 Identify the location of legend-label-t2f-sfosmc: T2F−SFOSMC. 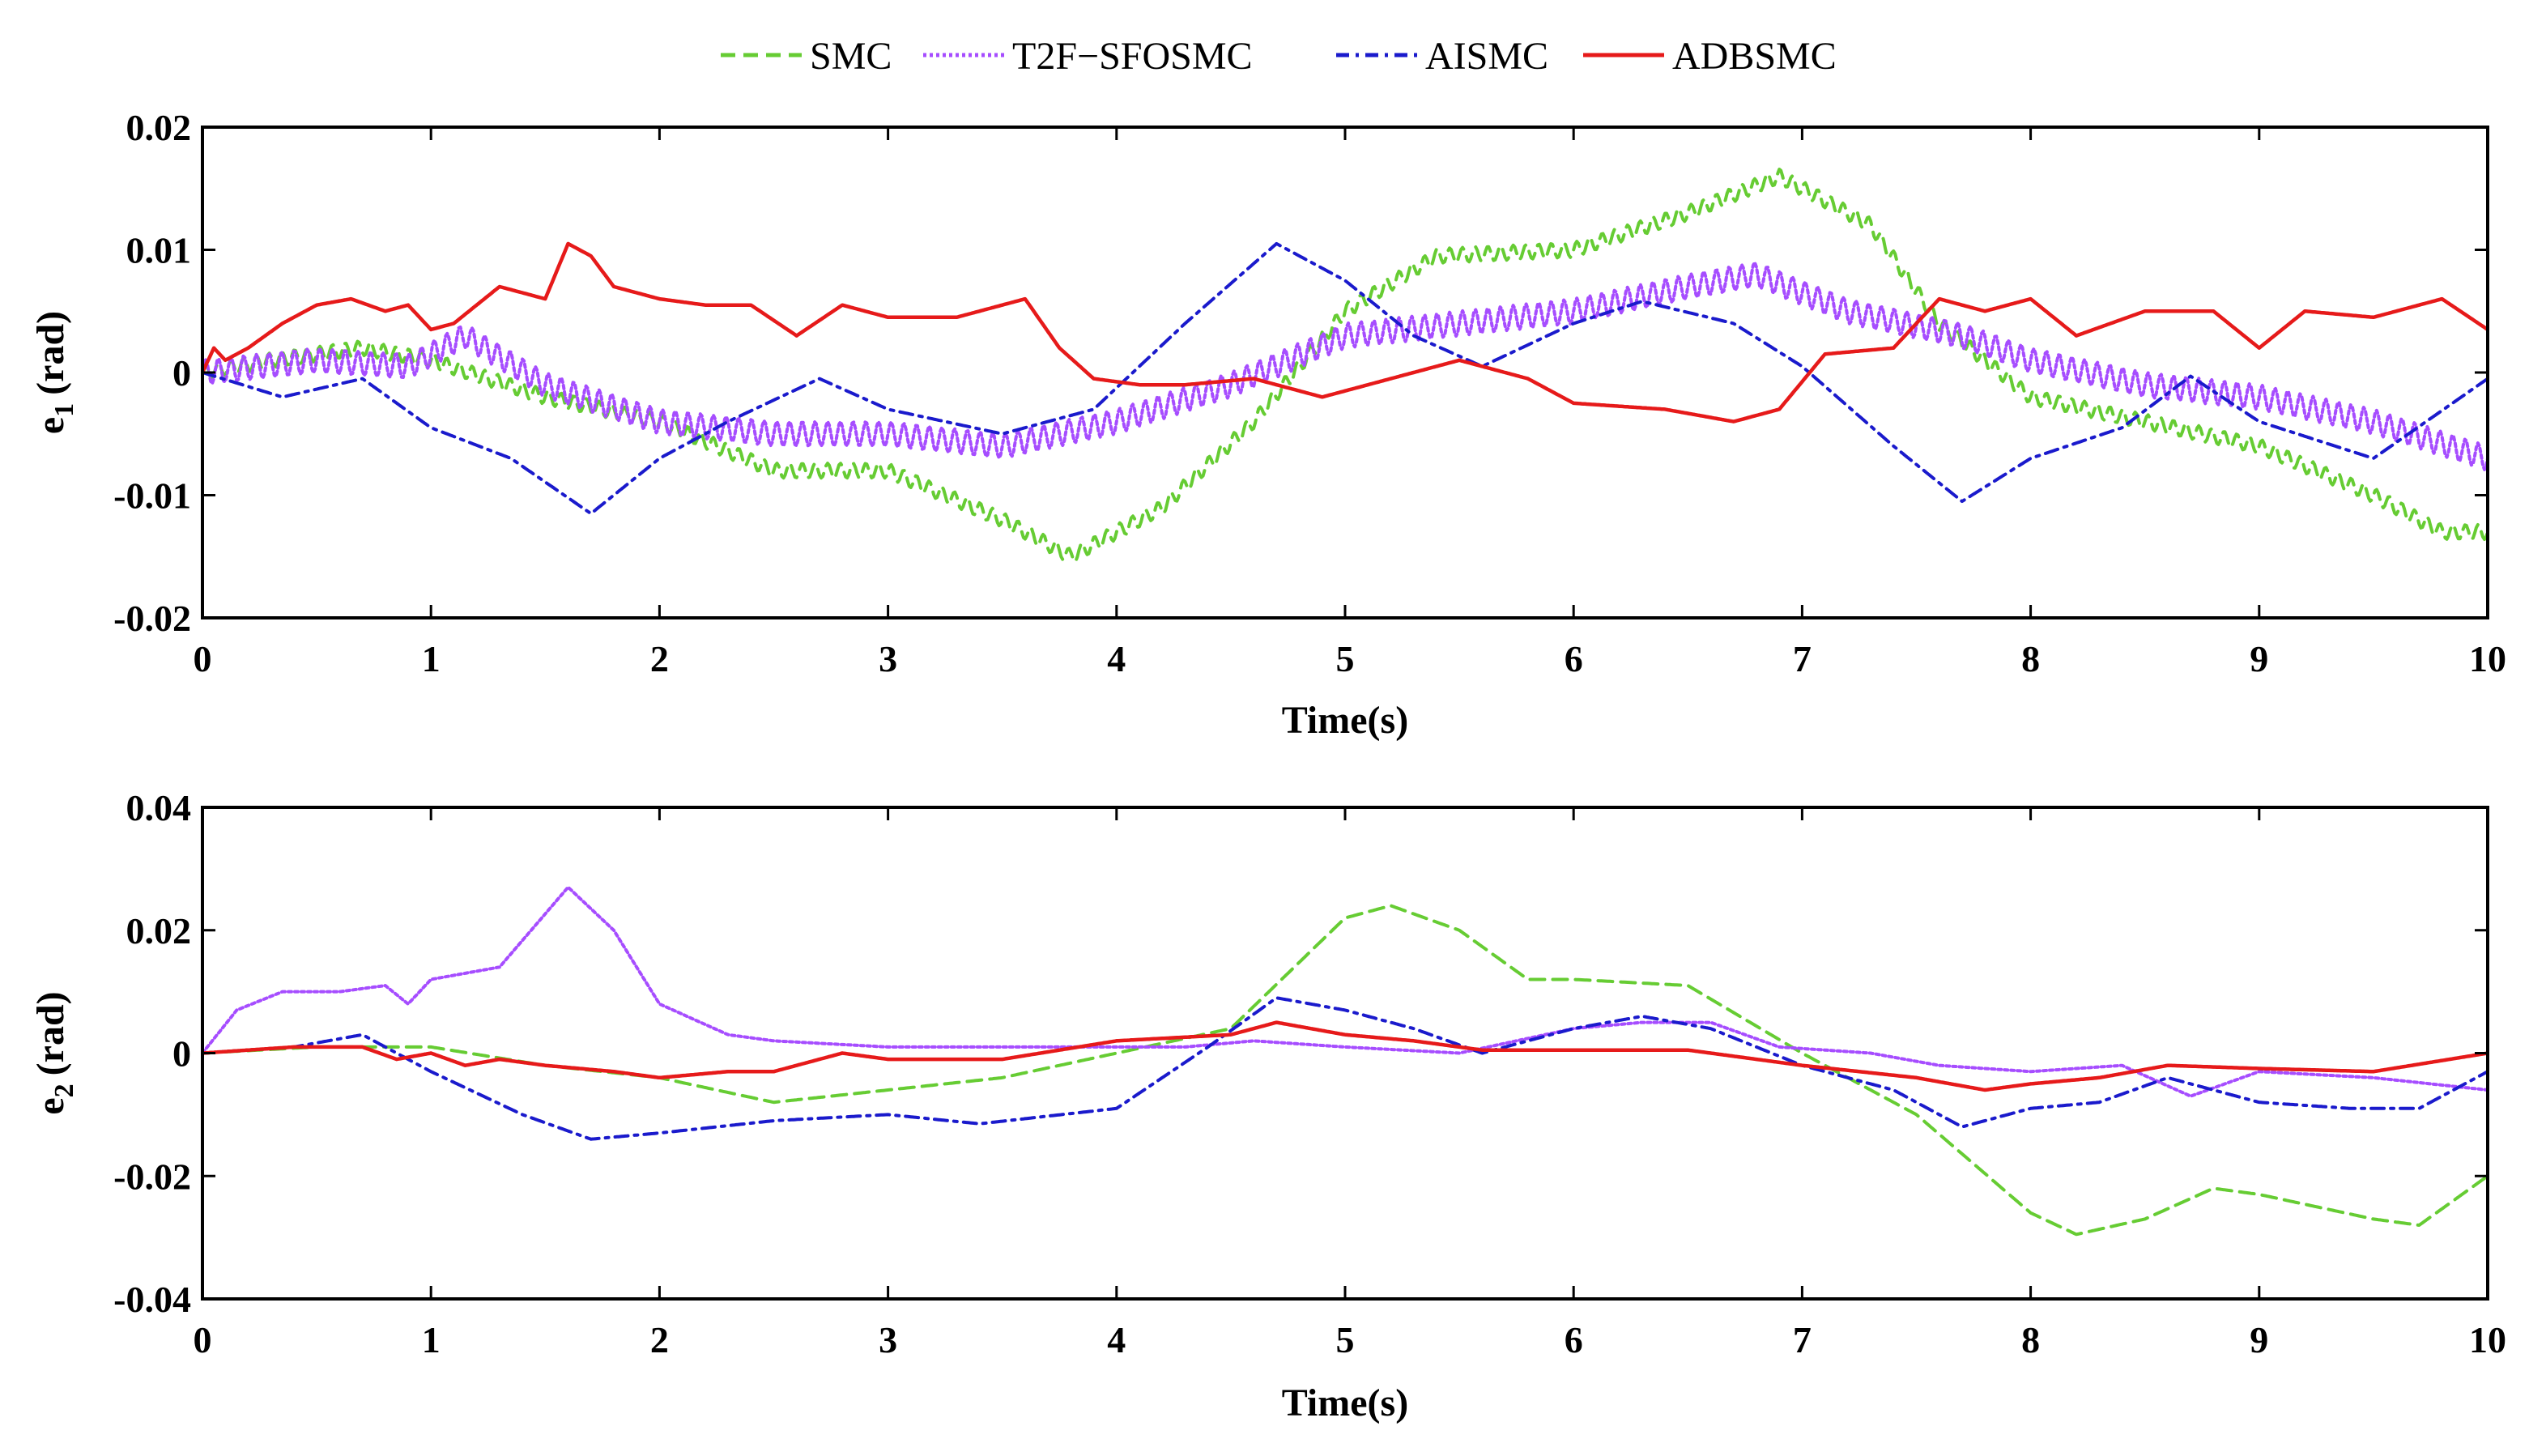
(1132, 56).